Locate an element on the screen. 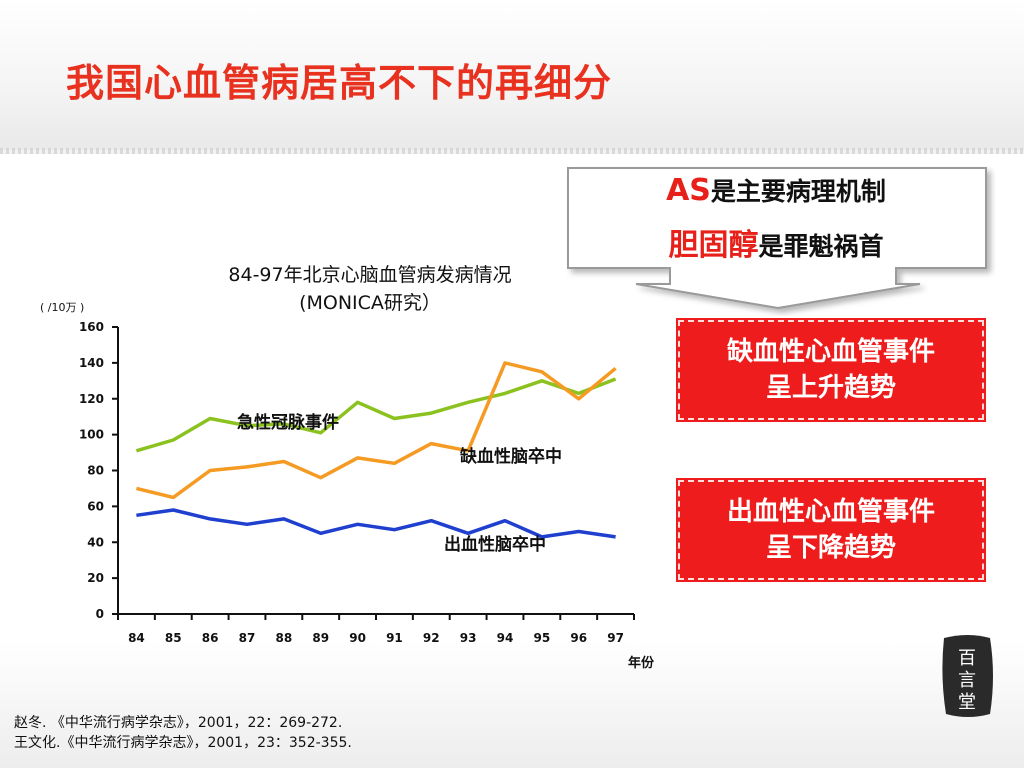 The image size is (1024, 768). ischemic-stroke-label: 缺血性脑卒中 is located at coordinates (511, 456).